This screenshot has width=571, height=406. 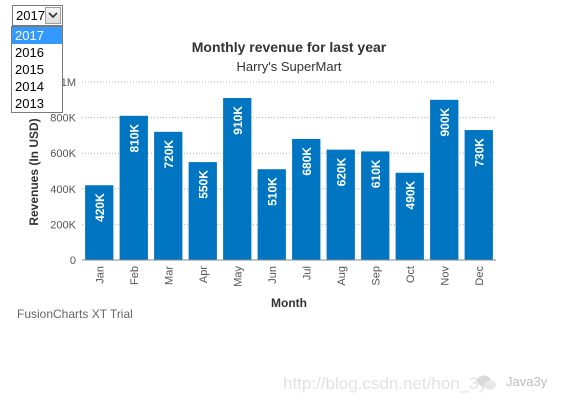 I want to click on bar-apr, so click(x=202, y=211).